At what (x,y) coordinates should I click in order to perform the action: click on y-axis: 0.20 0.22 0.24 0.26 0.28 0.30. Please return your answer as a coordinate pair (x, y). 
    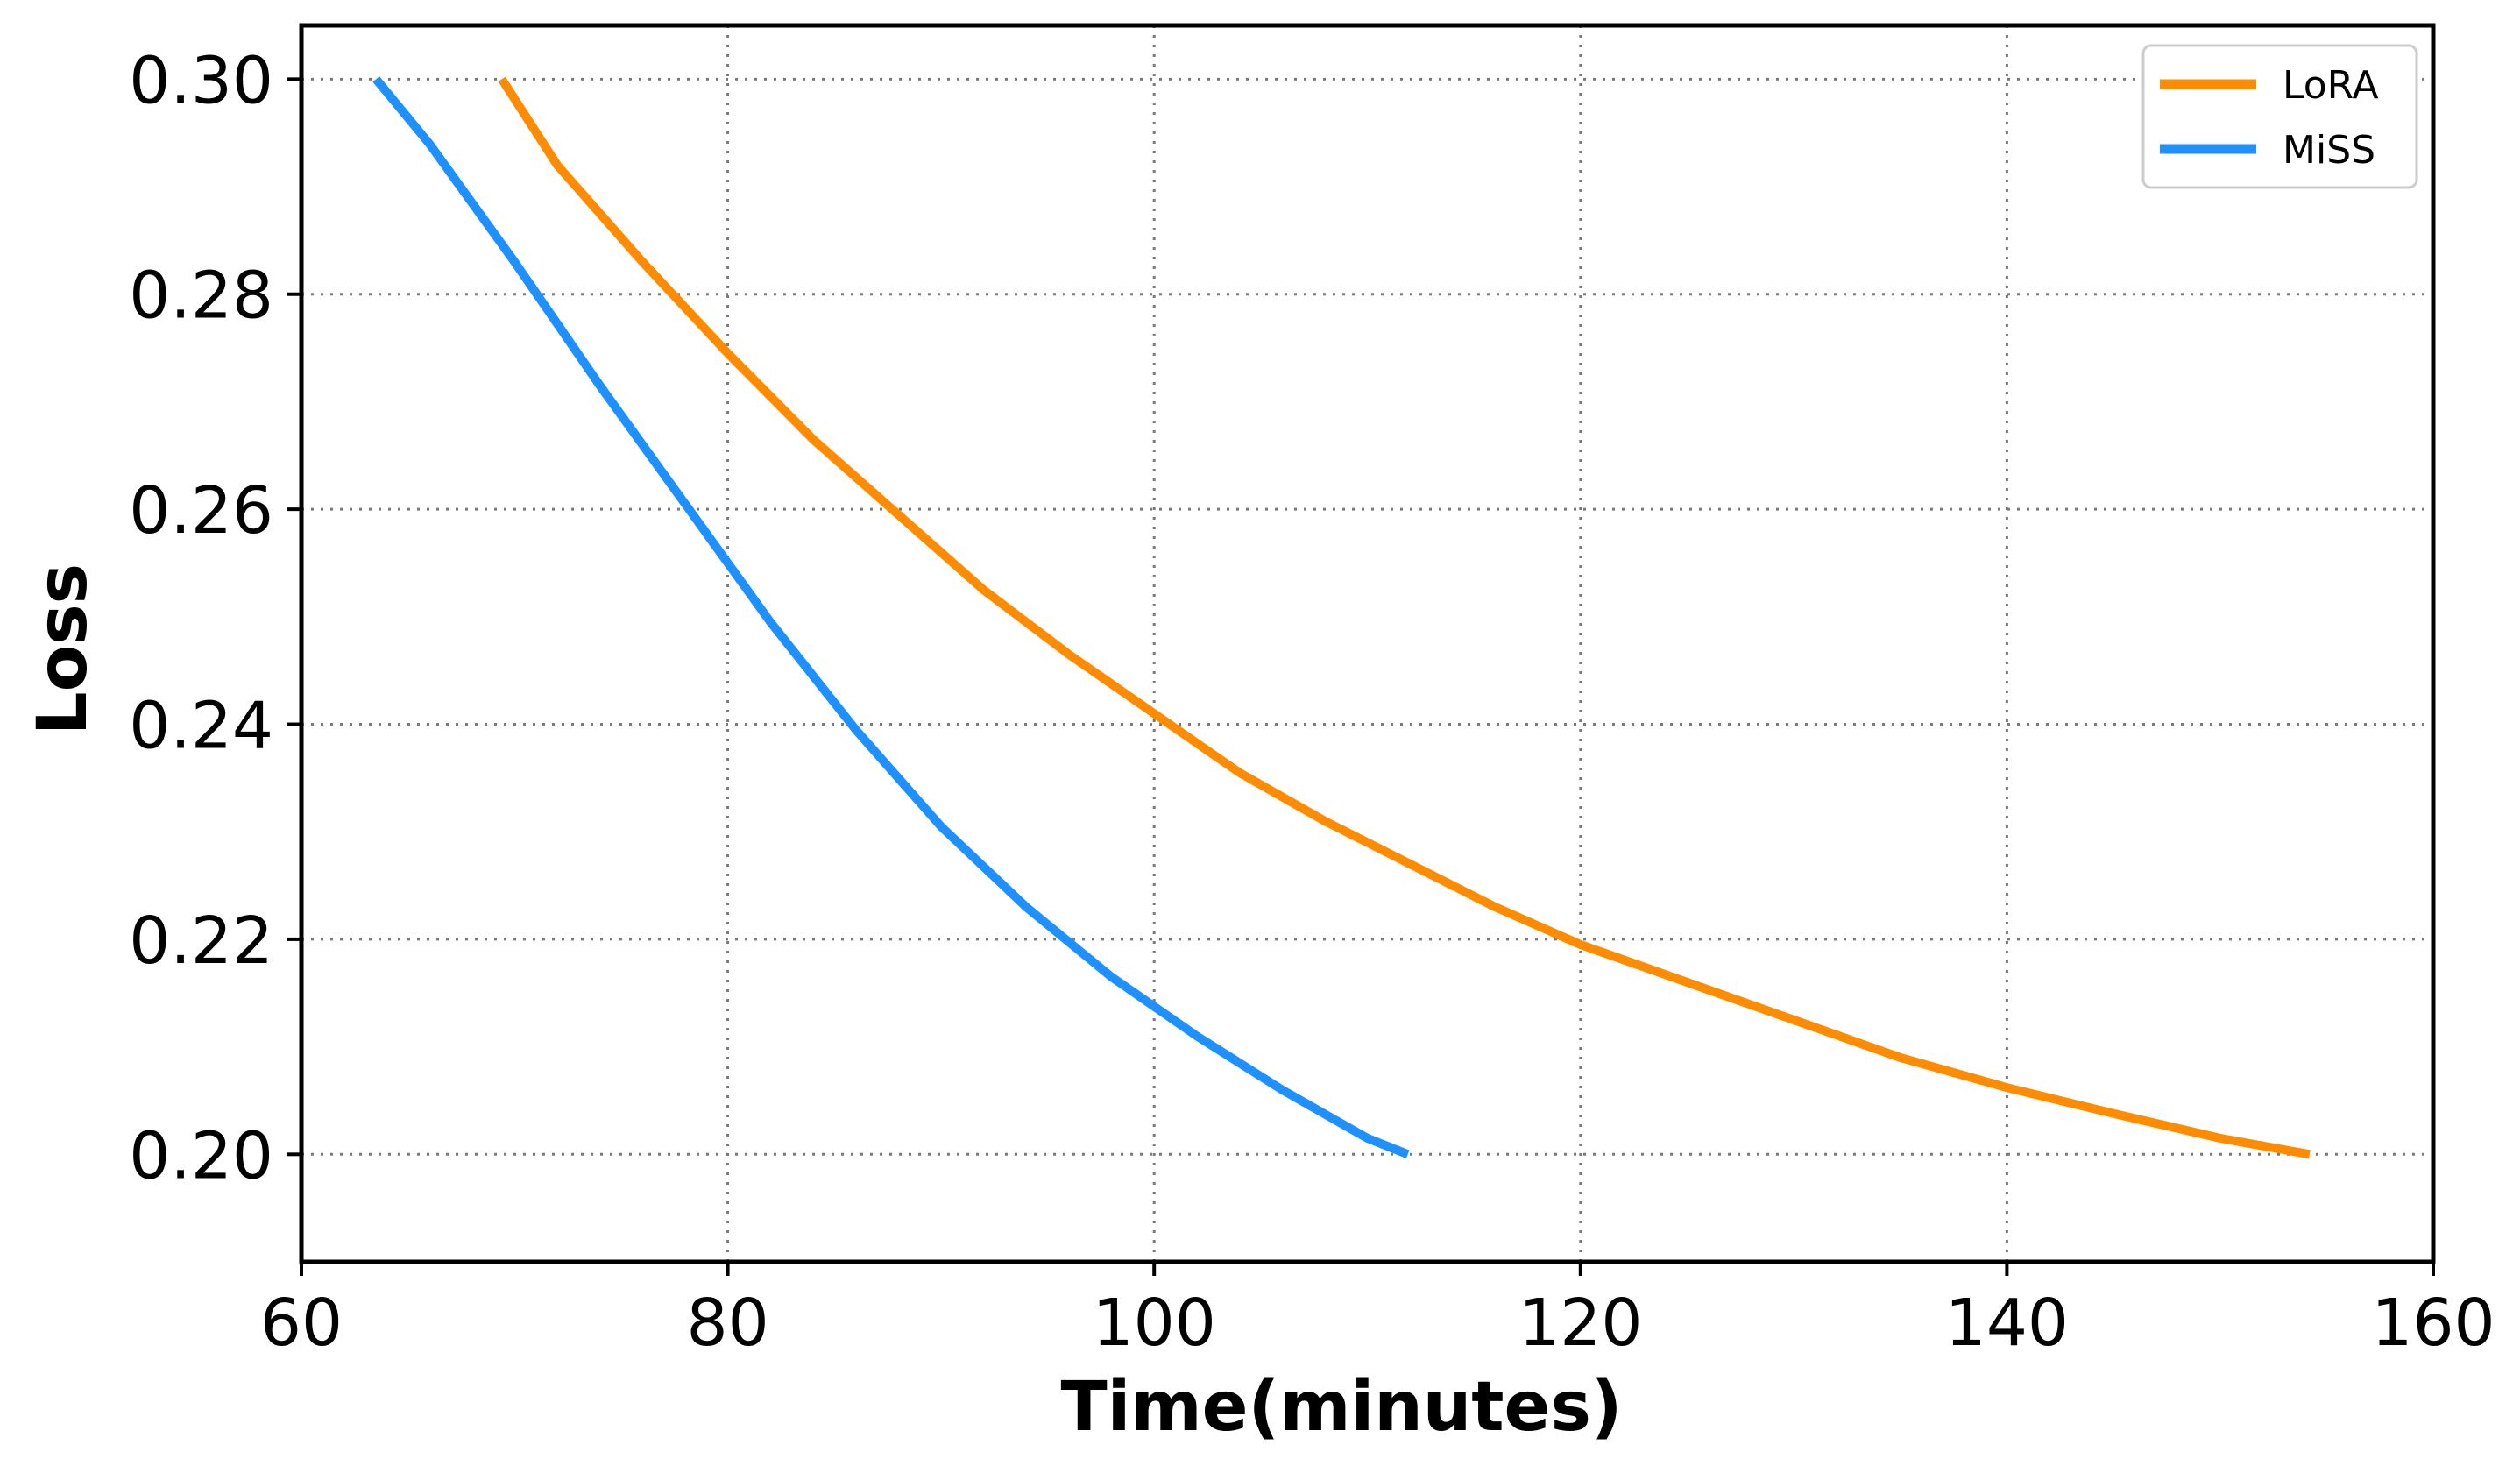
    Looking at the image, I should click on (215, 618).